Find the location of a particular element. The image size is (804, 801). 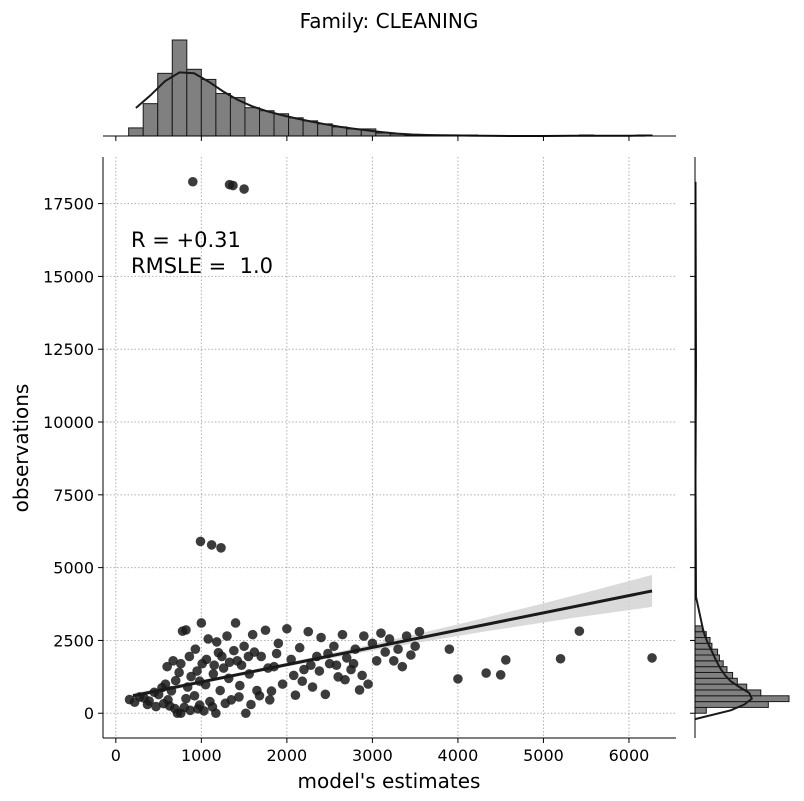

y-tick-label: 17500 is located at coordinates (68, 204).